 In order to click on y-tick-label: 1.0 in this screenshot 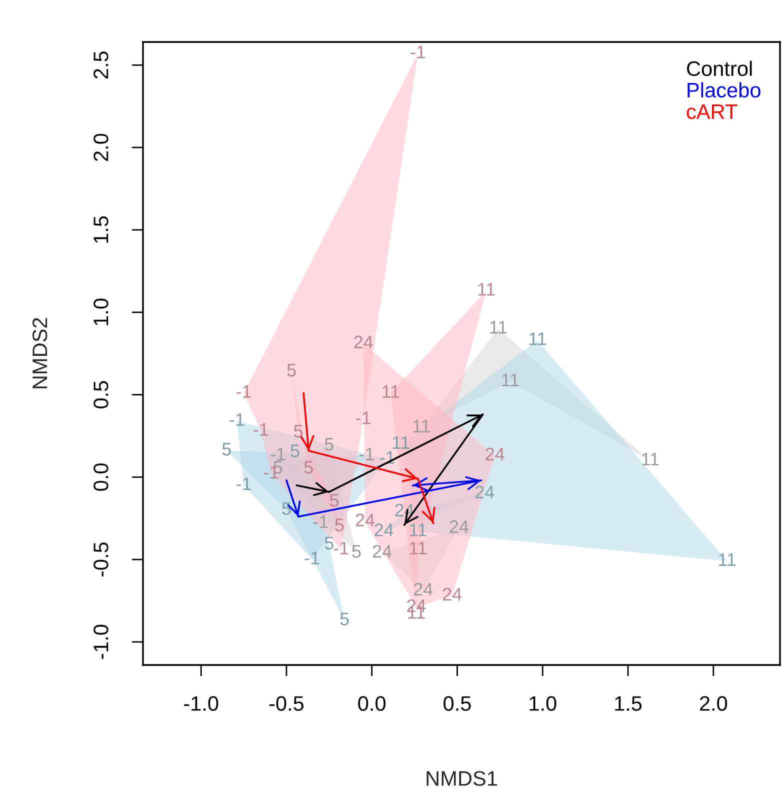, I will do `click(101, 312)`.